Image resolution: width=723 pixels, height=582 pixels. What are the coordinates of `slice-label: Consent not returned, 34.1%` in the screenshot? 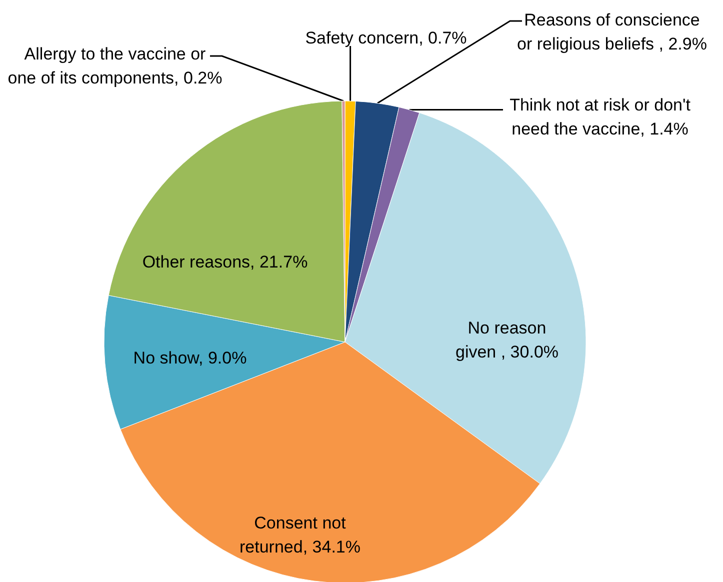 It's located at (300, 535).